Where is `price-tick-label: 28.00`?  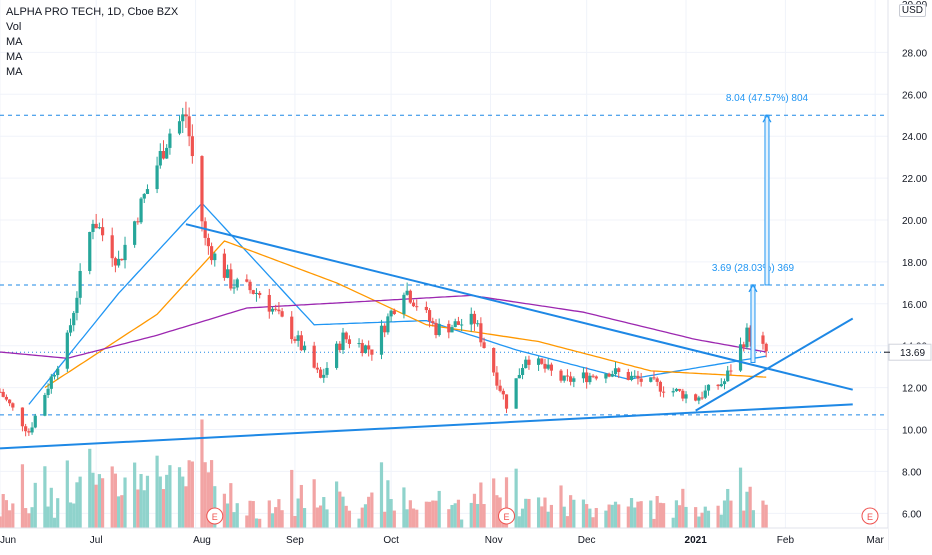
price-tick-label: 28.00 is located at coordinates (914, 53).